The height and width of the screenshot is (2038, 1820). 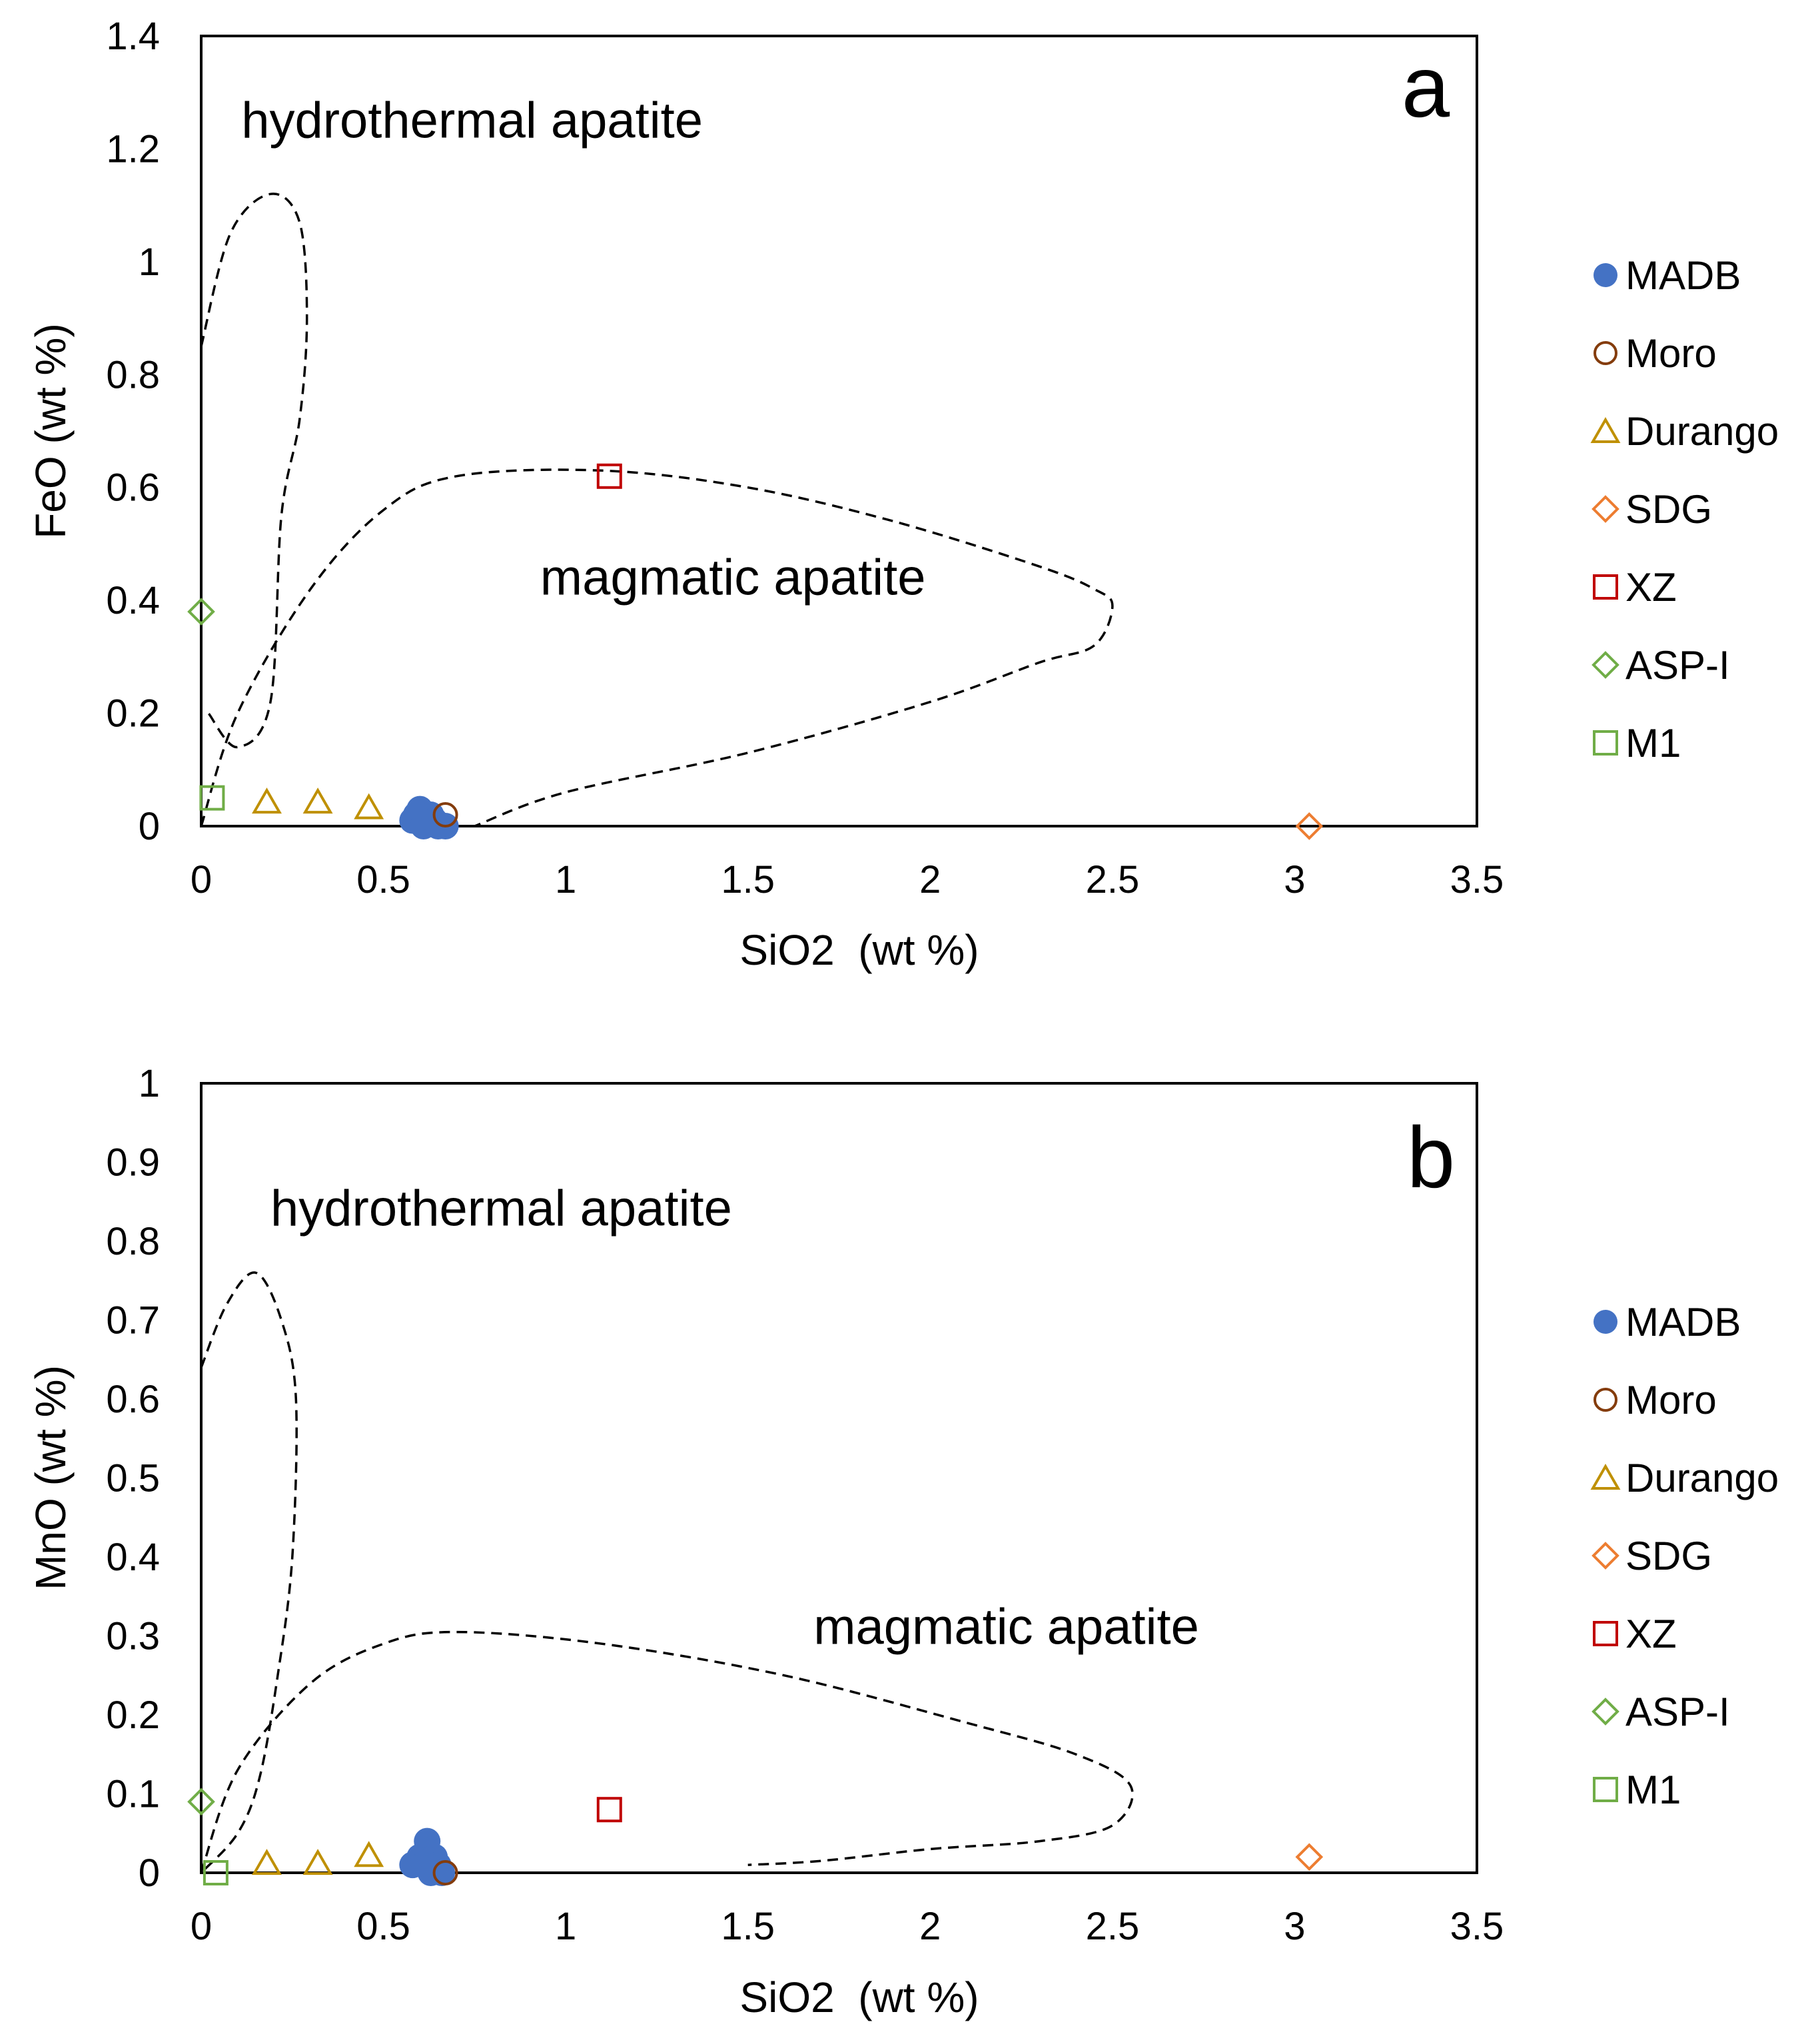 I want to click on panel-b-y-tick: 0.9, so click(x=133, y=1163).